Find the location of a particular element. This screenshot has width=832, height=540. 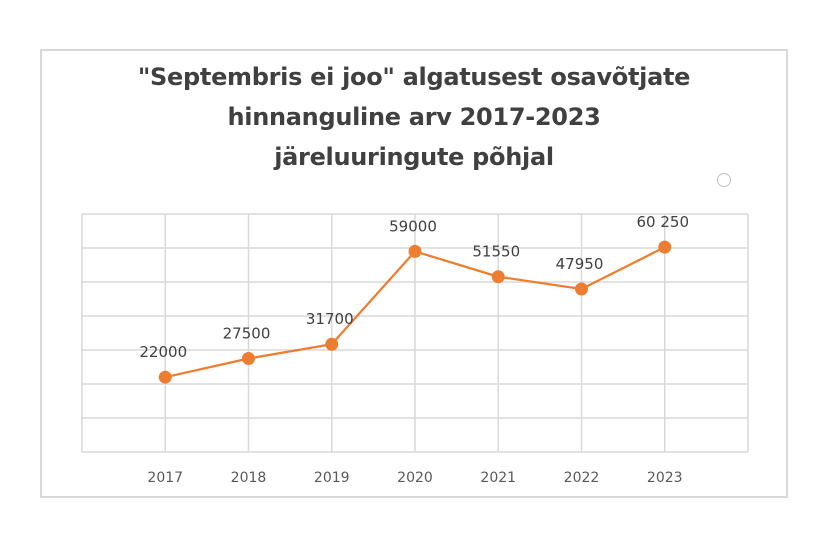

data-label: 60 250 is located at coordinates (663, 222).